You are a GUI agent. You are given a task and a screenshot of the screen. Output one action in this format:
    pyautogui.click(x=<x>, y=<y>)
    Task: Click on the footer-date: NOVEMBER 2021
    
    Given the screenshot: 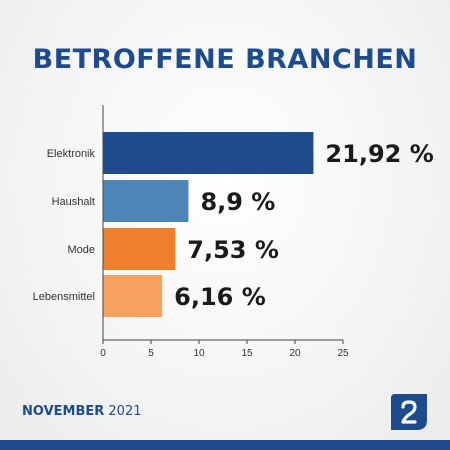 What is the action you would take?
    pyautogui.click(x=82, y=411)
    